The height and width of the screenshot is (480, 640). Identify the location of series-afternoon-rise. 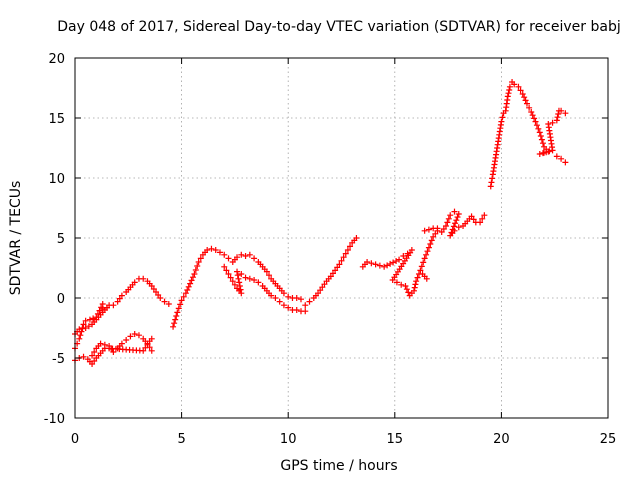
(331, 272).